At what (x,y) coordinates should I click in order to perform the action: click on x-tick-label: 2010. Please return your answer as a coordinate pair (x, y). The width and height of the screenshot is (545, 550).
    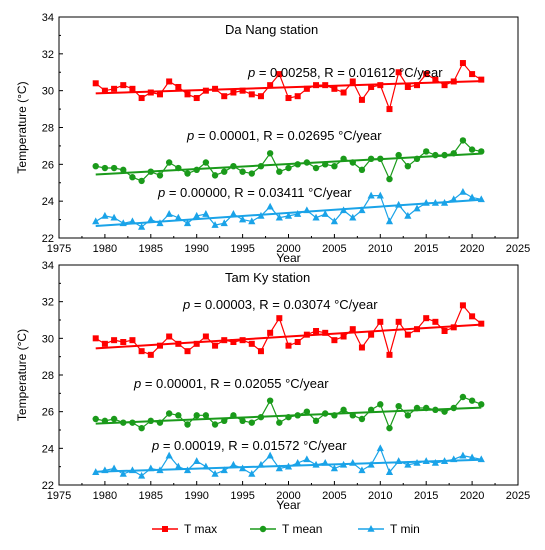
    Looking at the image, I should click on (380, 496).